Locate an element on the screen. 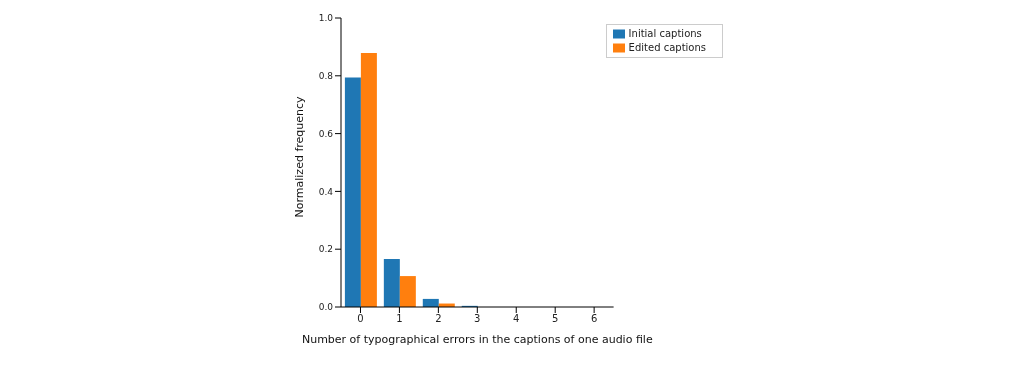 Image resolution: width=1022 pixels, height=375 pixels. legend-label: Edited captions is located at coordinates (667, 47).